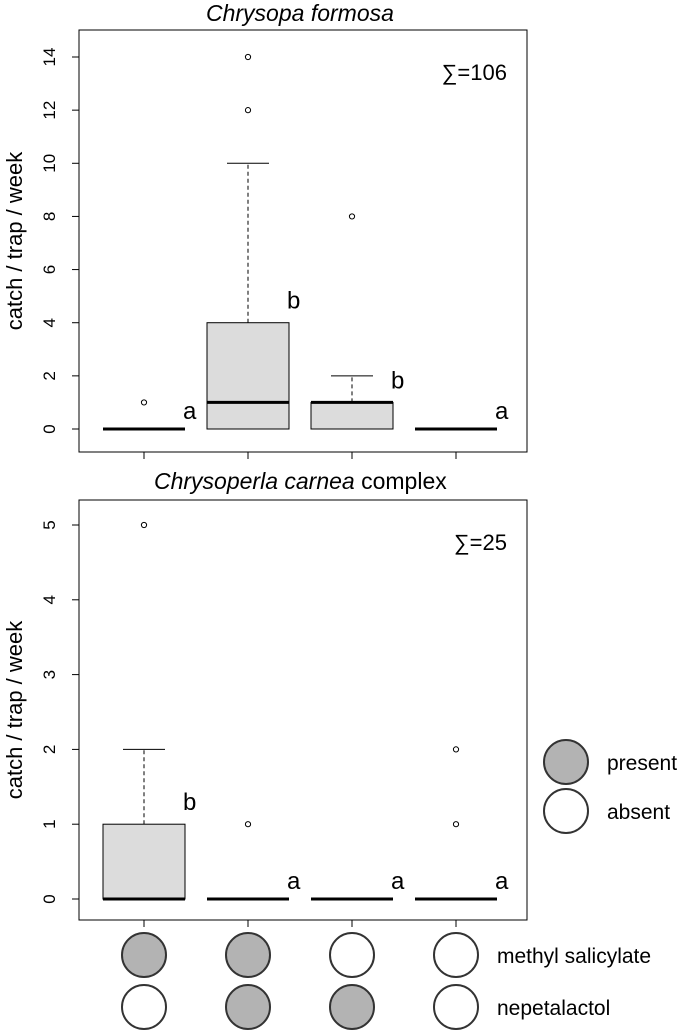 The image size is (685, 1032). I want to click on top-y-axis-label: catch / trap / week, so click(14, 241).